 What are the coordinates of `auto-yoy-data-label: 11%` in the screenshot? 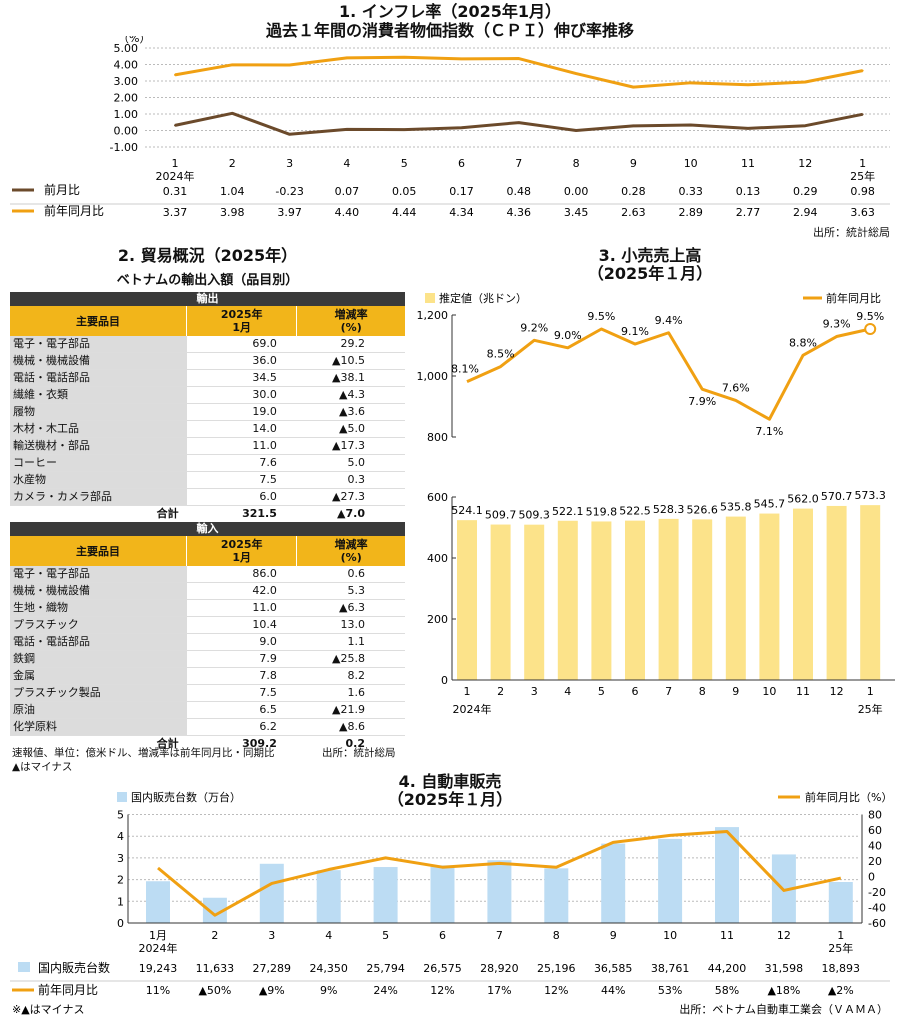 It's located at (158, 990).